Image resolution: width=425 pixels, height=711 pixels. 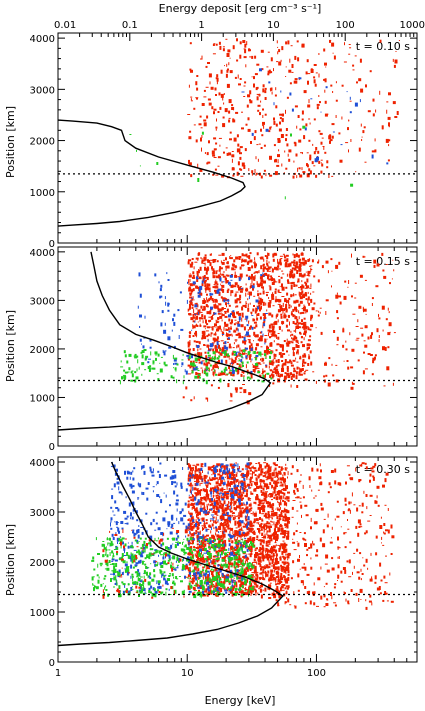 What do you see at coordinates (42, 193) in the screenshot?
I see `y-tick-label: 1000` at bounding box center [42, 193].